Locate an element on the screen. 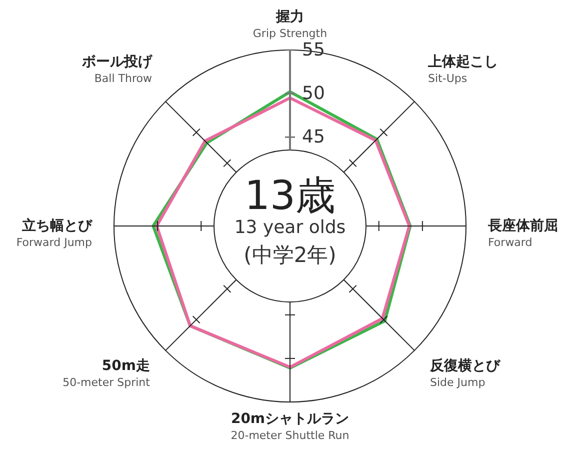  spoke-label: 上体起こし Sit-Ups is located at coordinates (462, 69).